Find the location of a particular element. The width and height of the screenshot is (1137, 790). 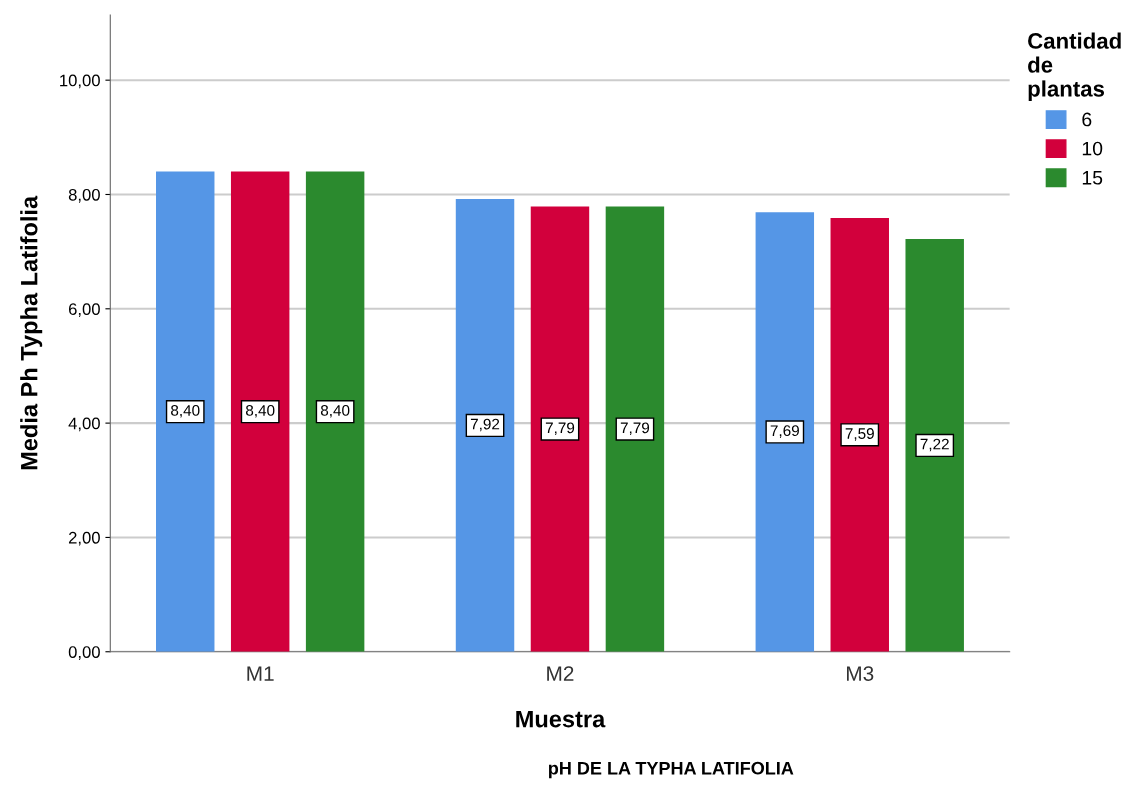

y-tick-label: 10,00 is located at coordinates (80, 81).